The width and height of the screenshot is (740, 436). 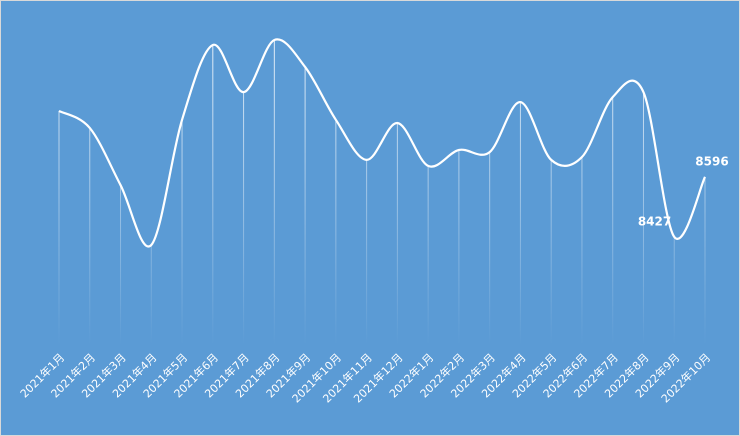 I want to click on data-label: 8427, so click(x=654, y=221).